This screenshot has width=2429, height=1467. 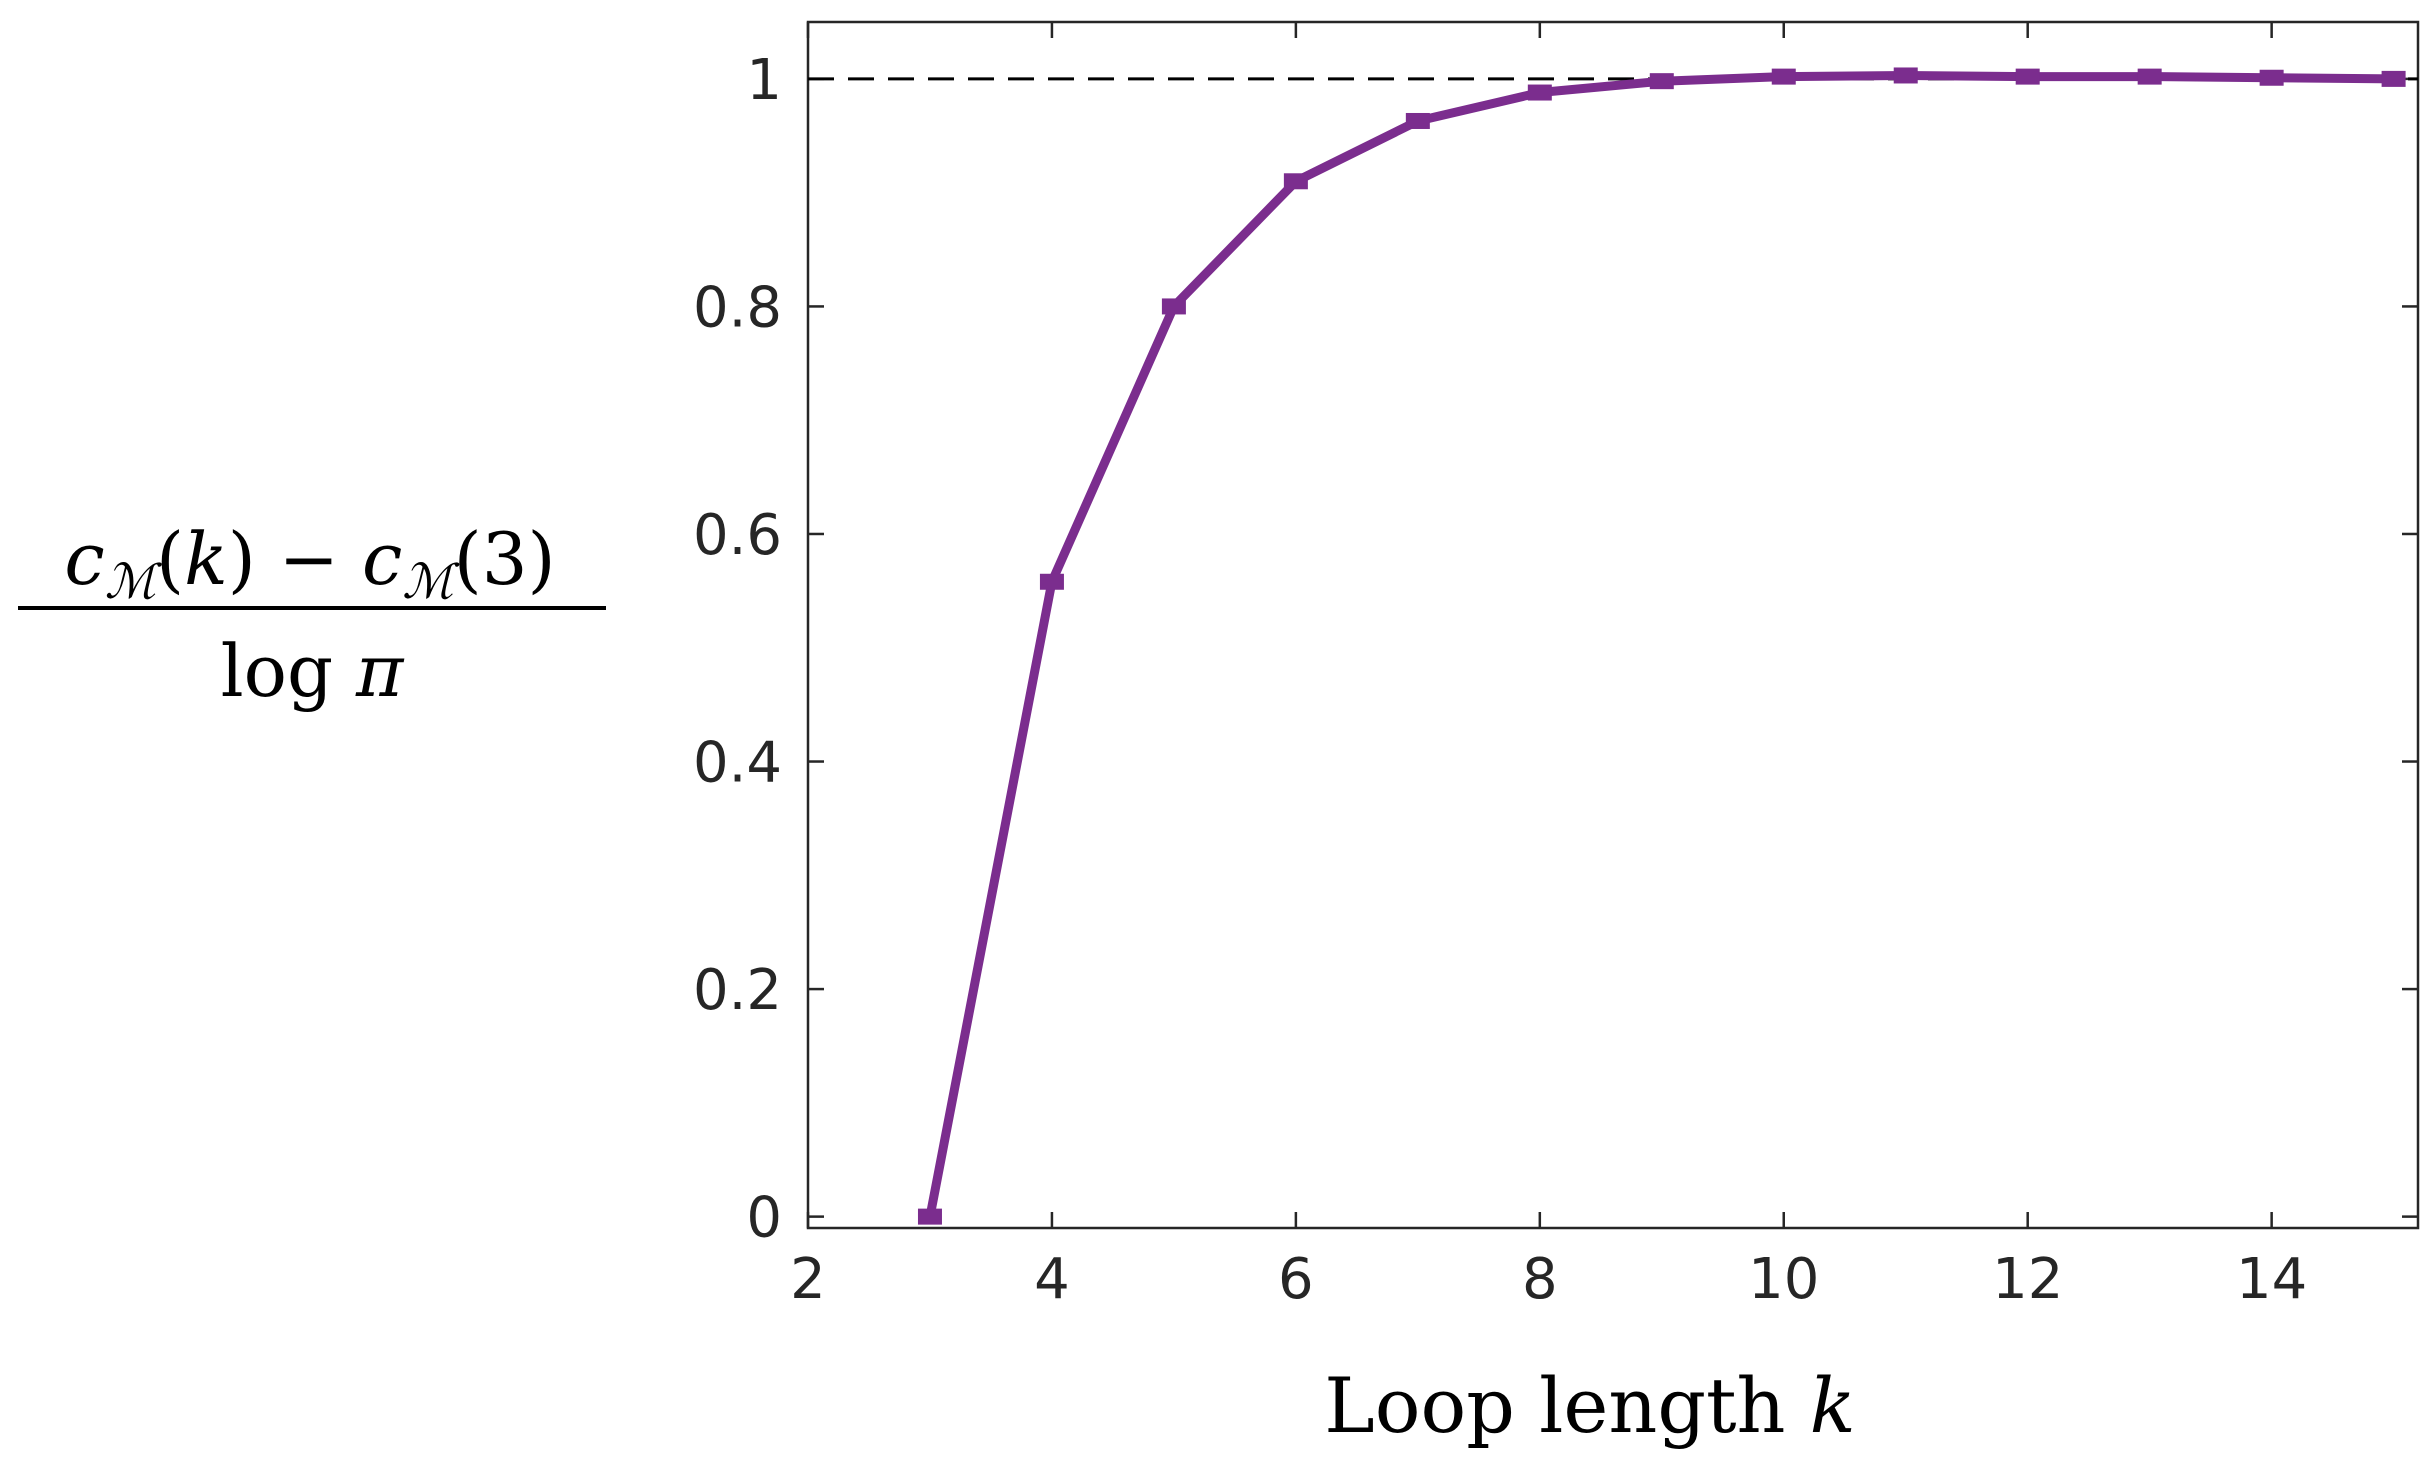 What do you see at coordinates (1052, 1279) in the screenshot?
I see `x-tick-label: 4` at bounding box center [1052, 1279].